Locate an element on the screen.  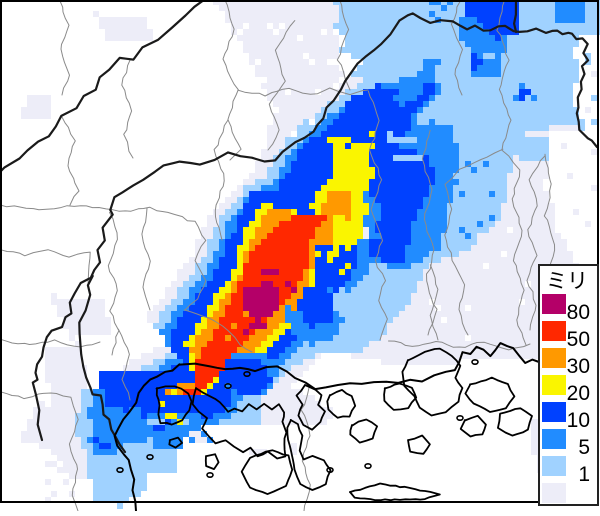
svg-text: 1 is located at coordinates (584, 474).